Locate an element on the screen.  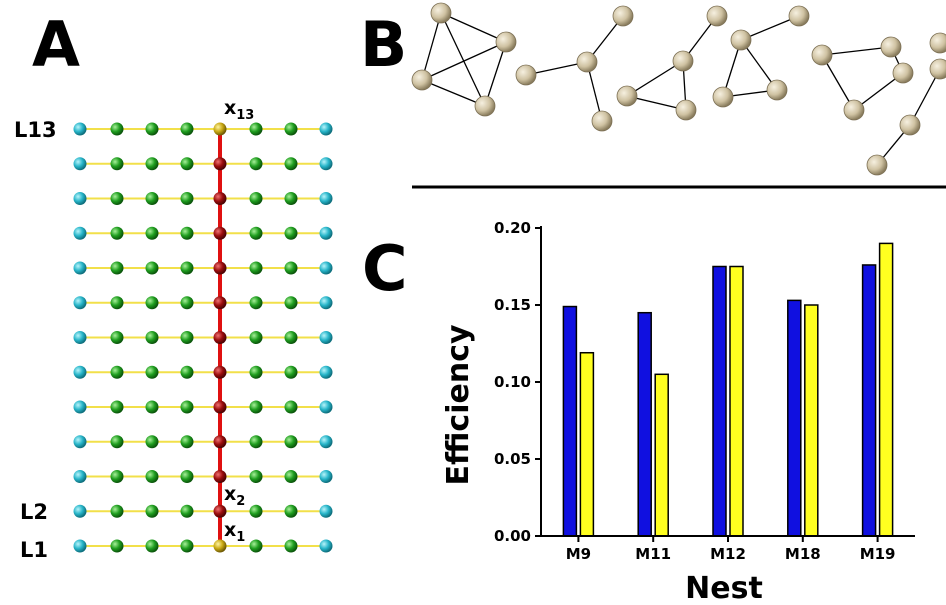
row-label-l2: L2 is located at coordinates (34, 512).